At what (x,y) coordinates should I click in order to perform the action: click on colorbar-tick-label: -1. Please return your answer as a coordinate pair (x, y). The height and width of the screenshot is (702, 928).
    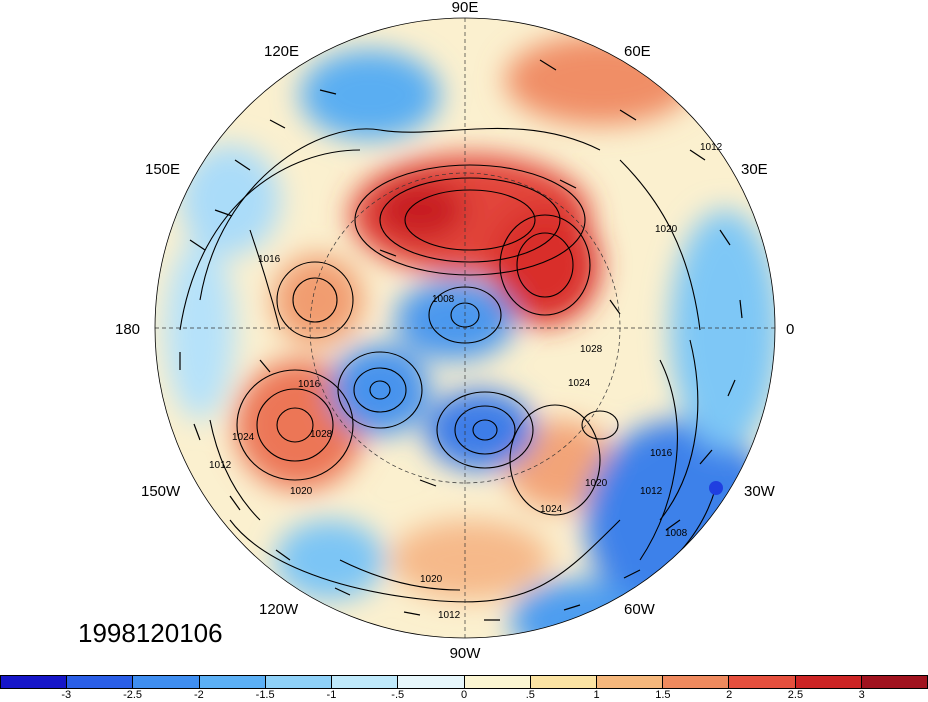
    Looking at the image, I should click on (331, 695).